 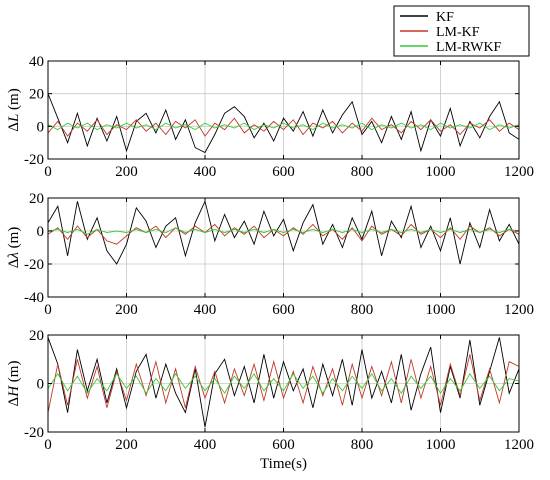 What do you see at coordinates (14, 373) in the screenshot?
I see `panel-H-ylabel-unit: (m)` at bounding box center [14, 373].